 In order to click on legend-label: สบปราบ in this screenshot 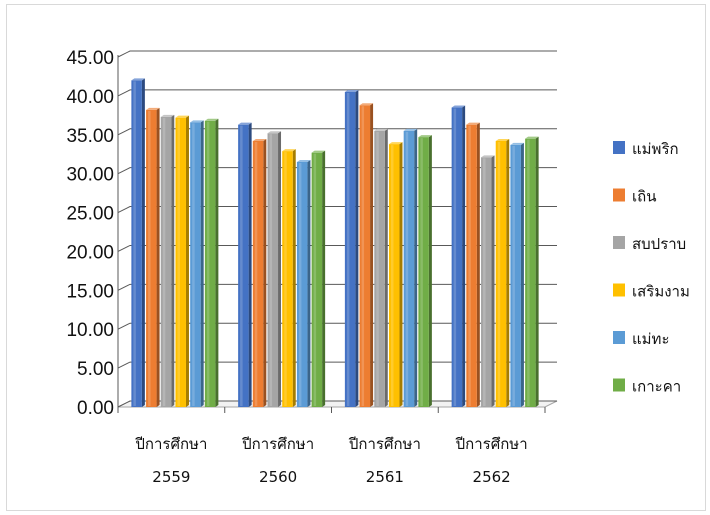, I will do `click(659, 244)`.